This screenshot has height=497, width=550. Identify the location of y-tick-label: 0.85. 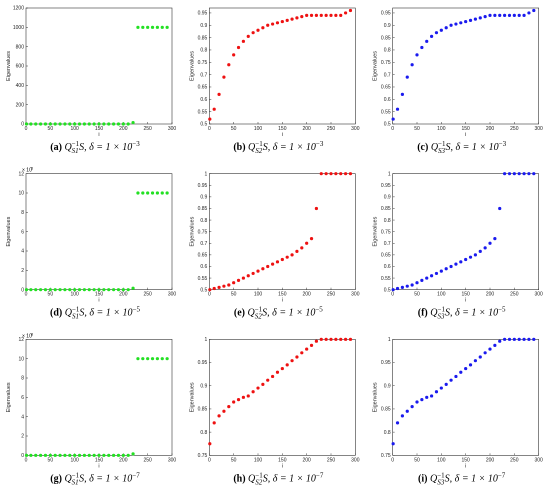
(386, 410).